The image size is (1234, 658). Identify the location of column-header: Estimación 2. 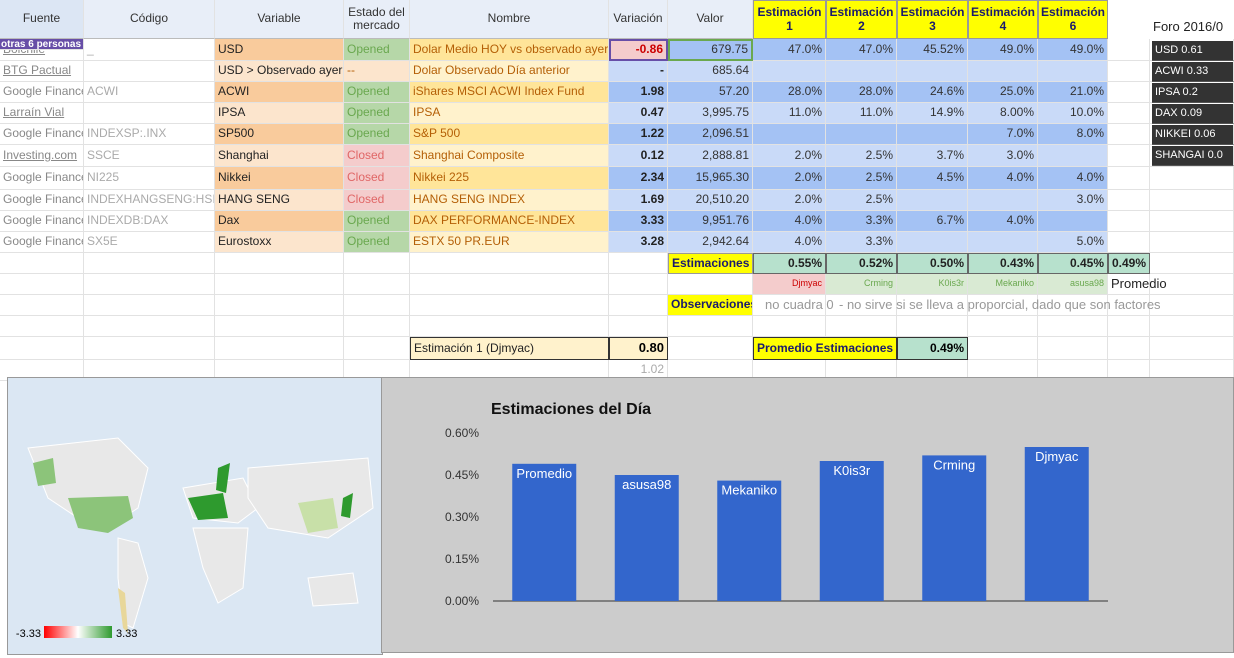
(861, 19).